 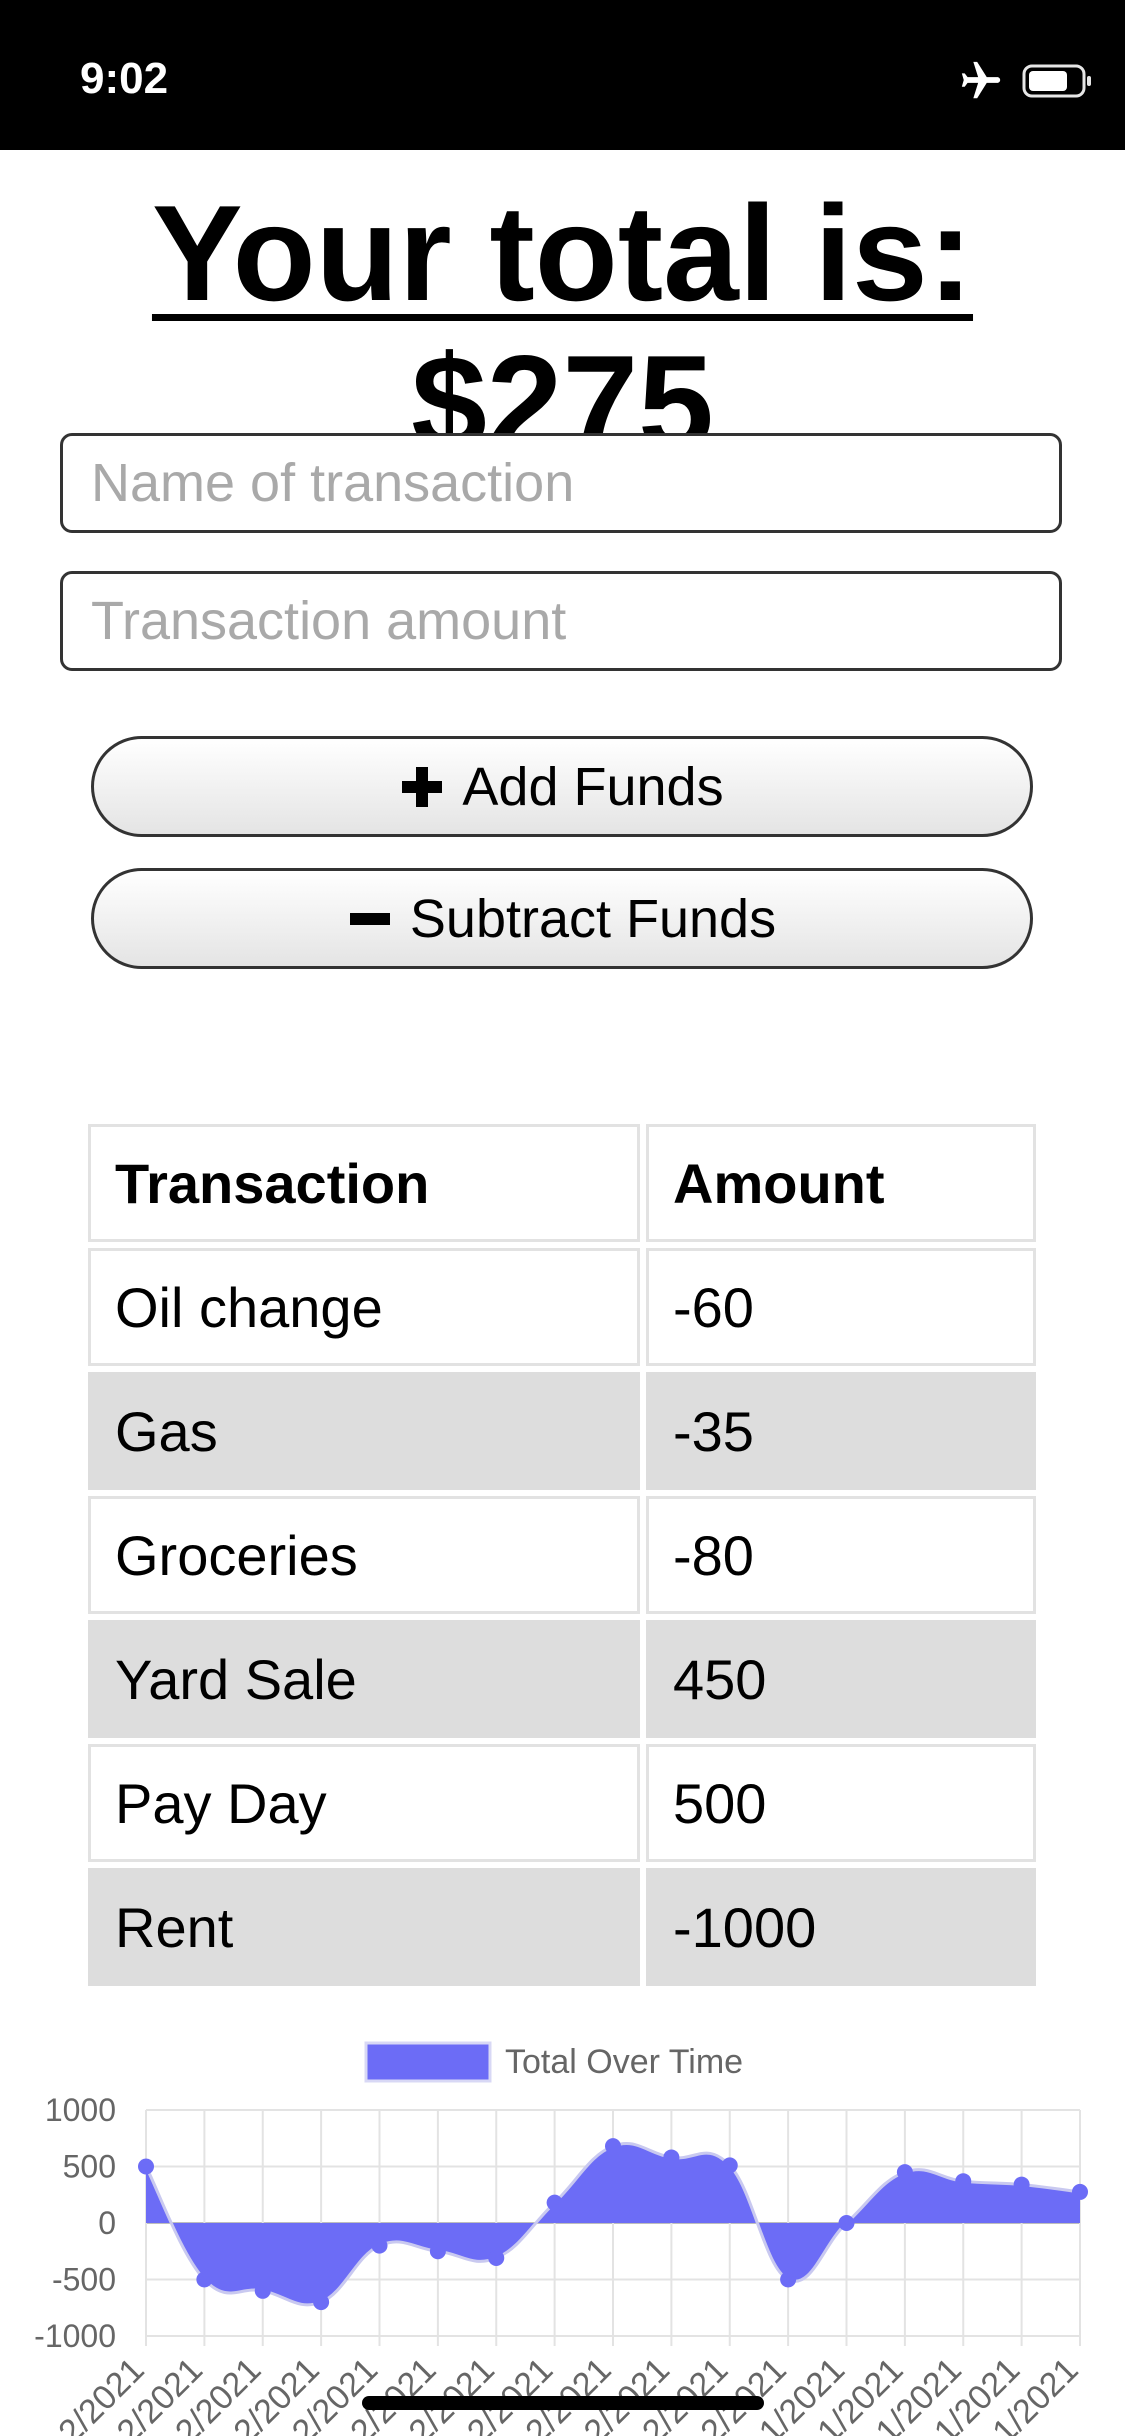 I want to click on transaction-amount-input, so click(x=561, y=621).